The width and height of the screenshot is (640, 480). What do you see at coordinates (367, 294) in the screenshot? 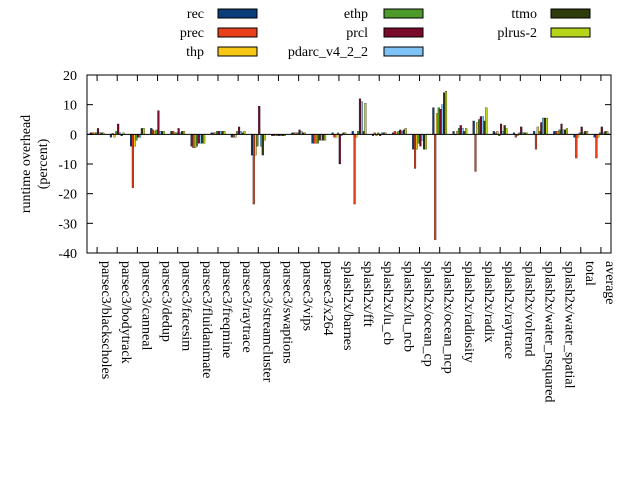
I see `x-tick-label: splash2x/fft` at bounding box center [367, 294].